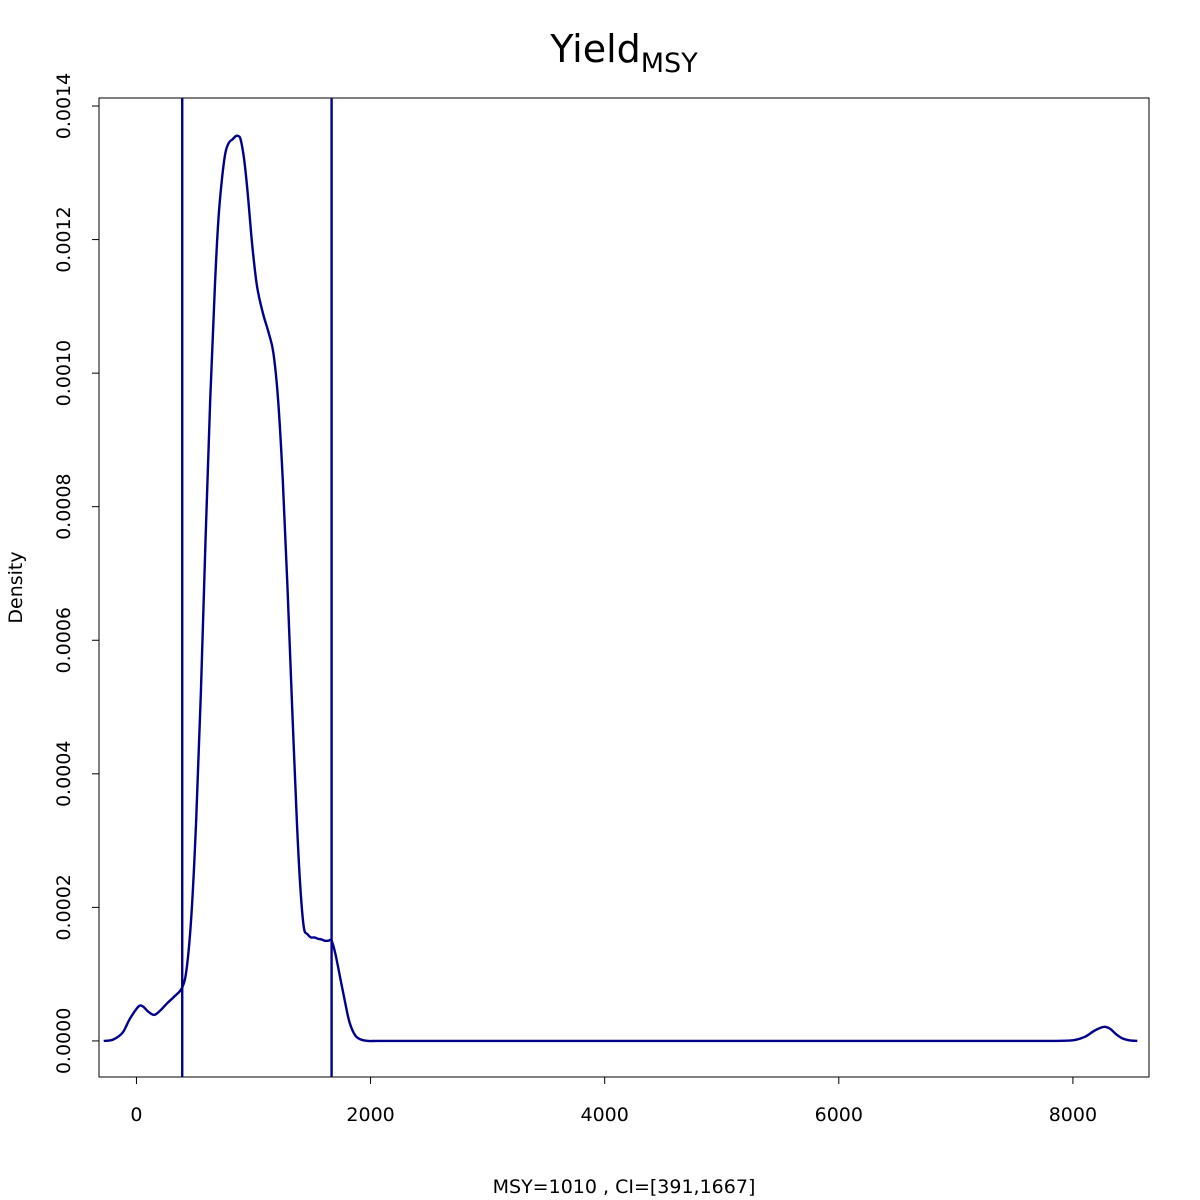 The height and width of the screenshot is (1200, 1200). What do you see at coordinates (64, 640) in the screenshot?
I see `y-tick-label: 0.0006` at bounding box center [64, 640].